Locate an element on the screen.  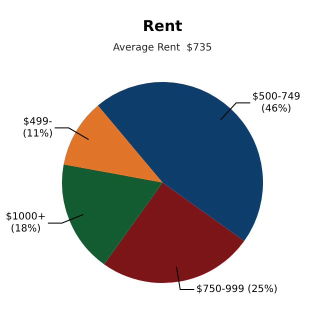
slice-label: $750-999 (25%) is located at coordinates (237, 290).